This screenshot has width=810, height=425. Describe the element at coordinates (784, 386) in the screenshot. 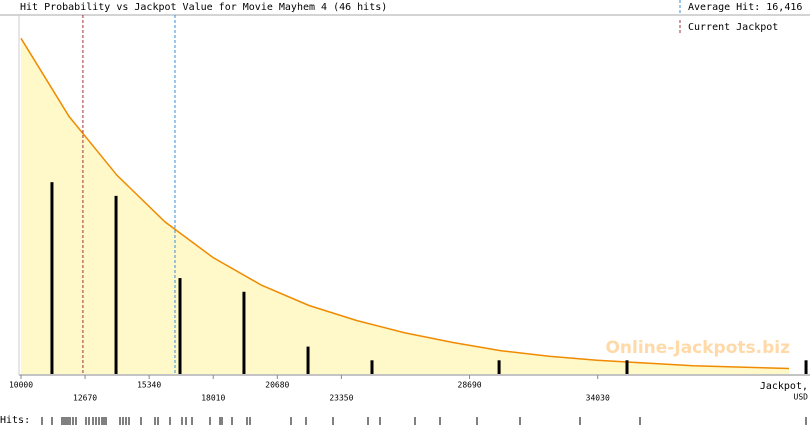

I see `x-axis-label: Jackpot,` at that location.